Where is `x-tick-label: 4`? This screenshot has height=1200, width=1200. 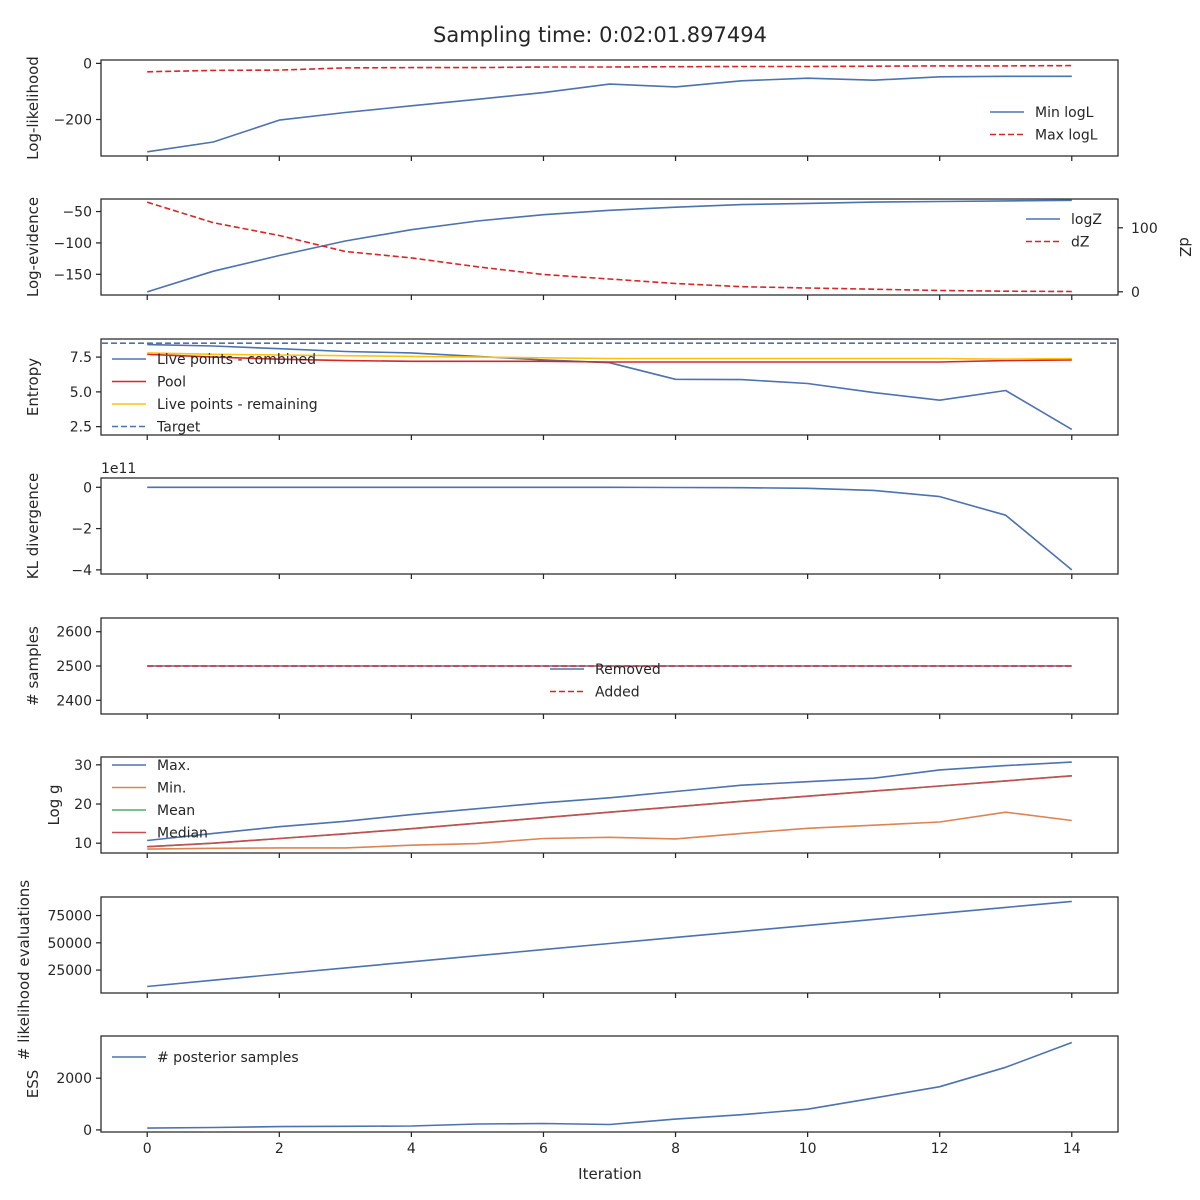 x-tick-label: 4 is located at coordinates (411, 1149).